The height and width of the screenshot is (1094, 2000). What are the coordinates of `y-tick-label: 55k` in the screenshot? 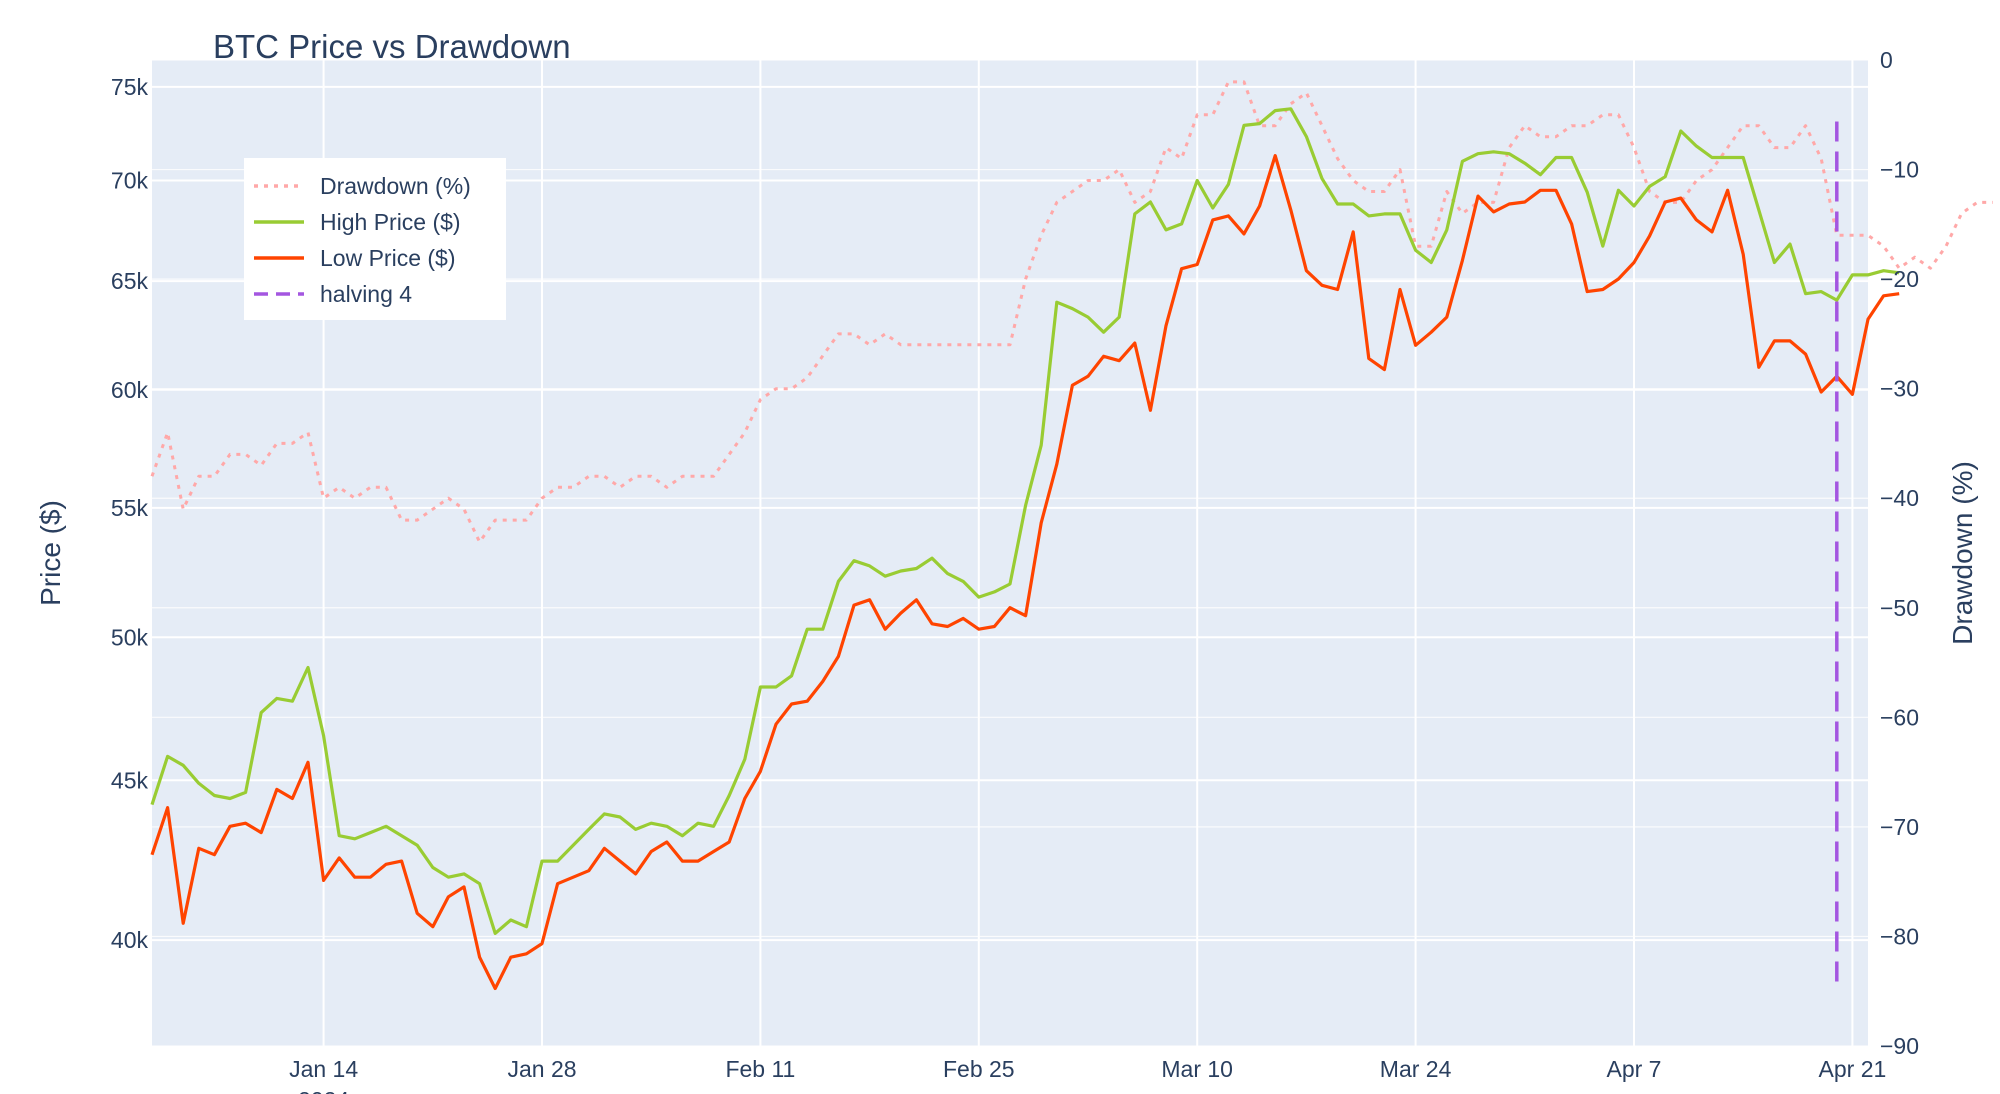 It's located at (130, 508).